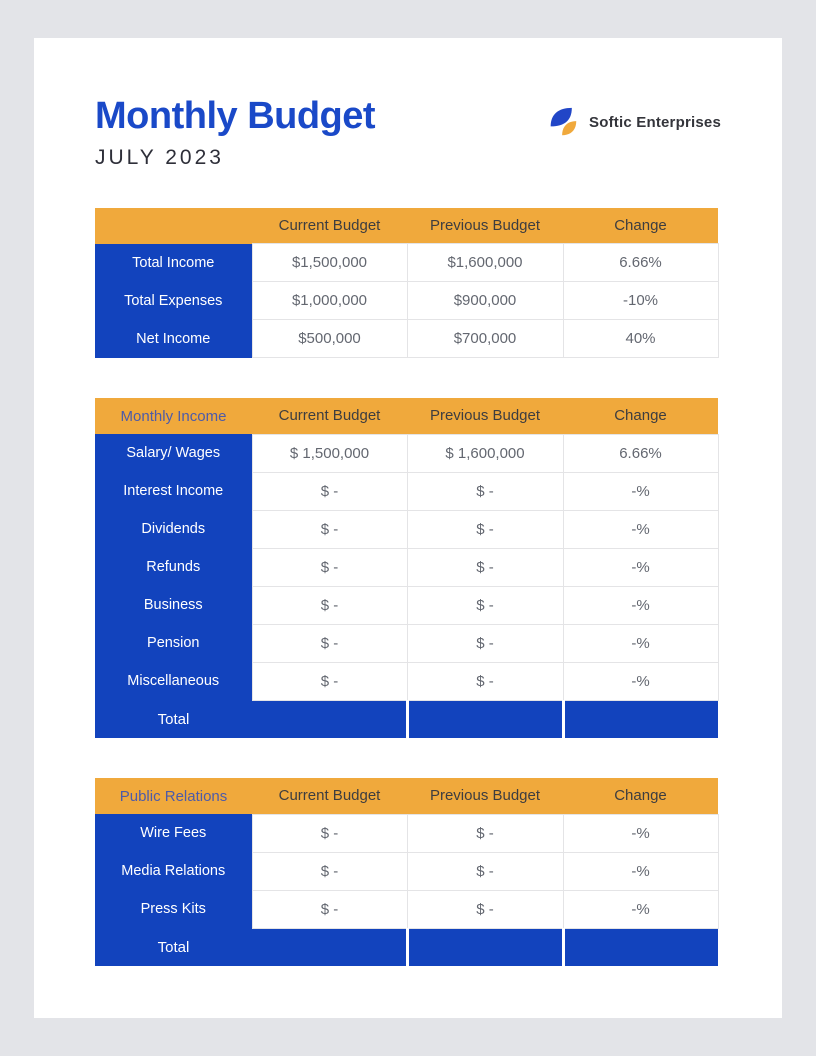 The height and width of the screenshot is (1056, 816). What do you see at coordinates (173, 605) in the screenshot?
I see `row-label: Business` at bounding box center [173, 605].